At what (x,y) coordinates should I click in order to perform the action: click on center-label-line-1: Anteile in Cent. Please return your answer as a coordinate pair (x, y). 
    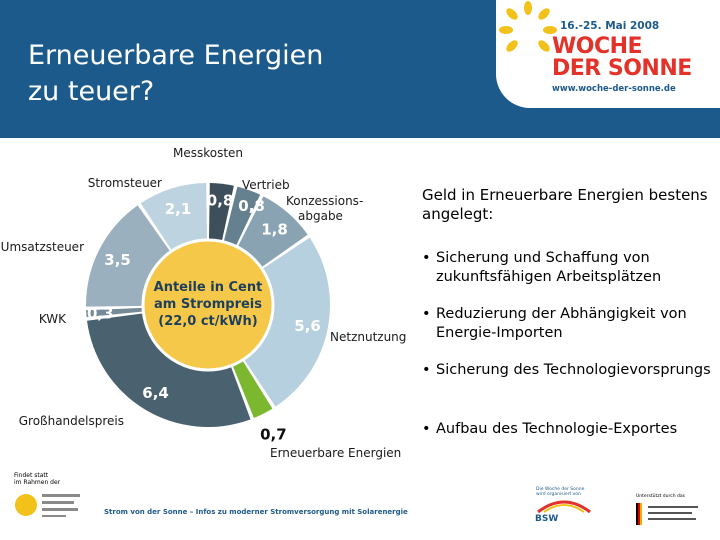
    Looking at the image, I should click on (208, 287).